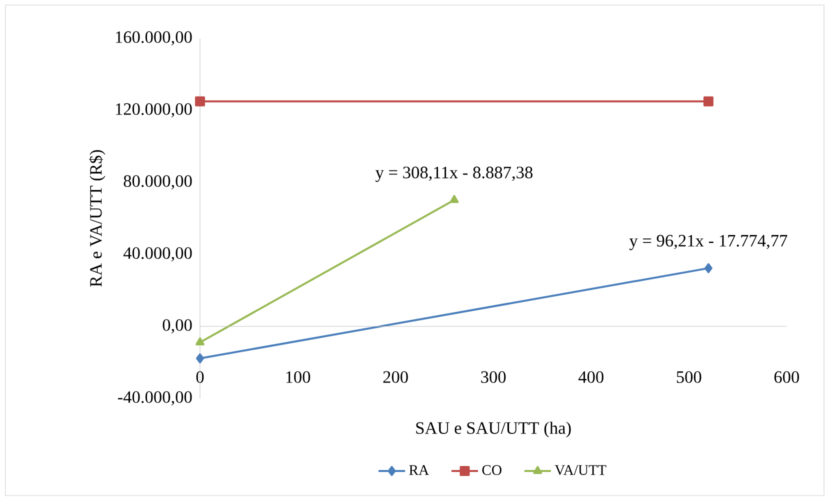 Image resolution: width=830 pixels, height=501 pixels. I want to click on y-tick-label: 80.000,00, so click(158, 182).